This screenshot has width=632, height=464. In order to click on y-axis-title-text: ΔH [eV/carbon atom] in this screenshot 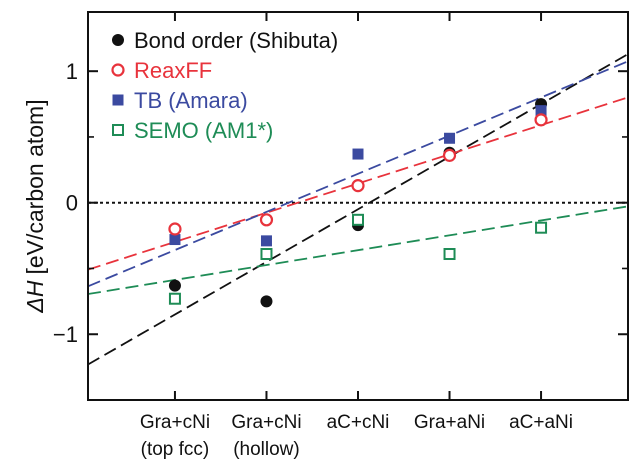, I will do `click(35, 206)`.